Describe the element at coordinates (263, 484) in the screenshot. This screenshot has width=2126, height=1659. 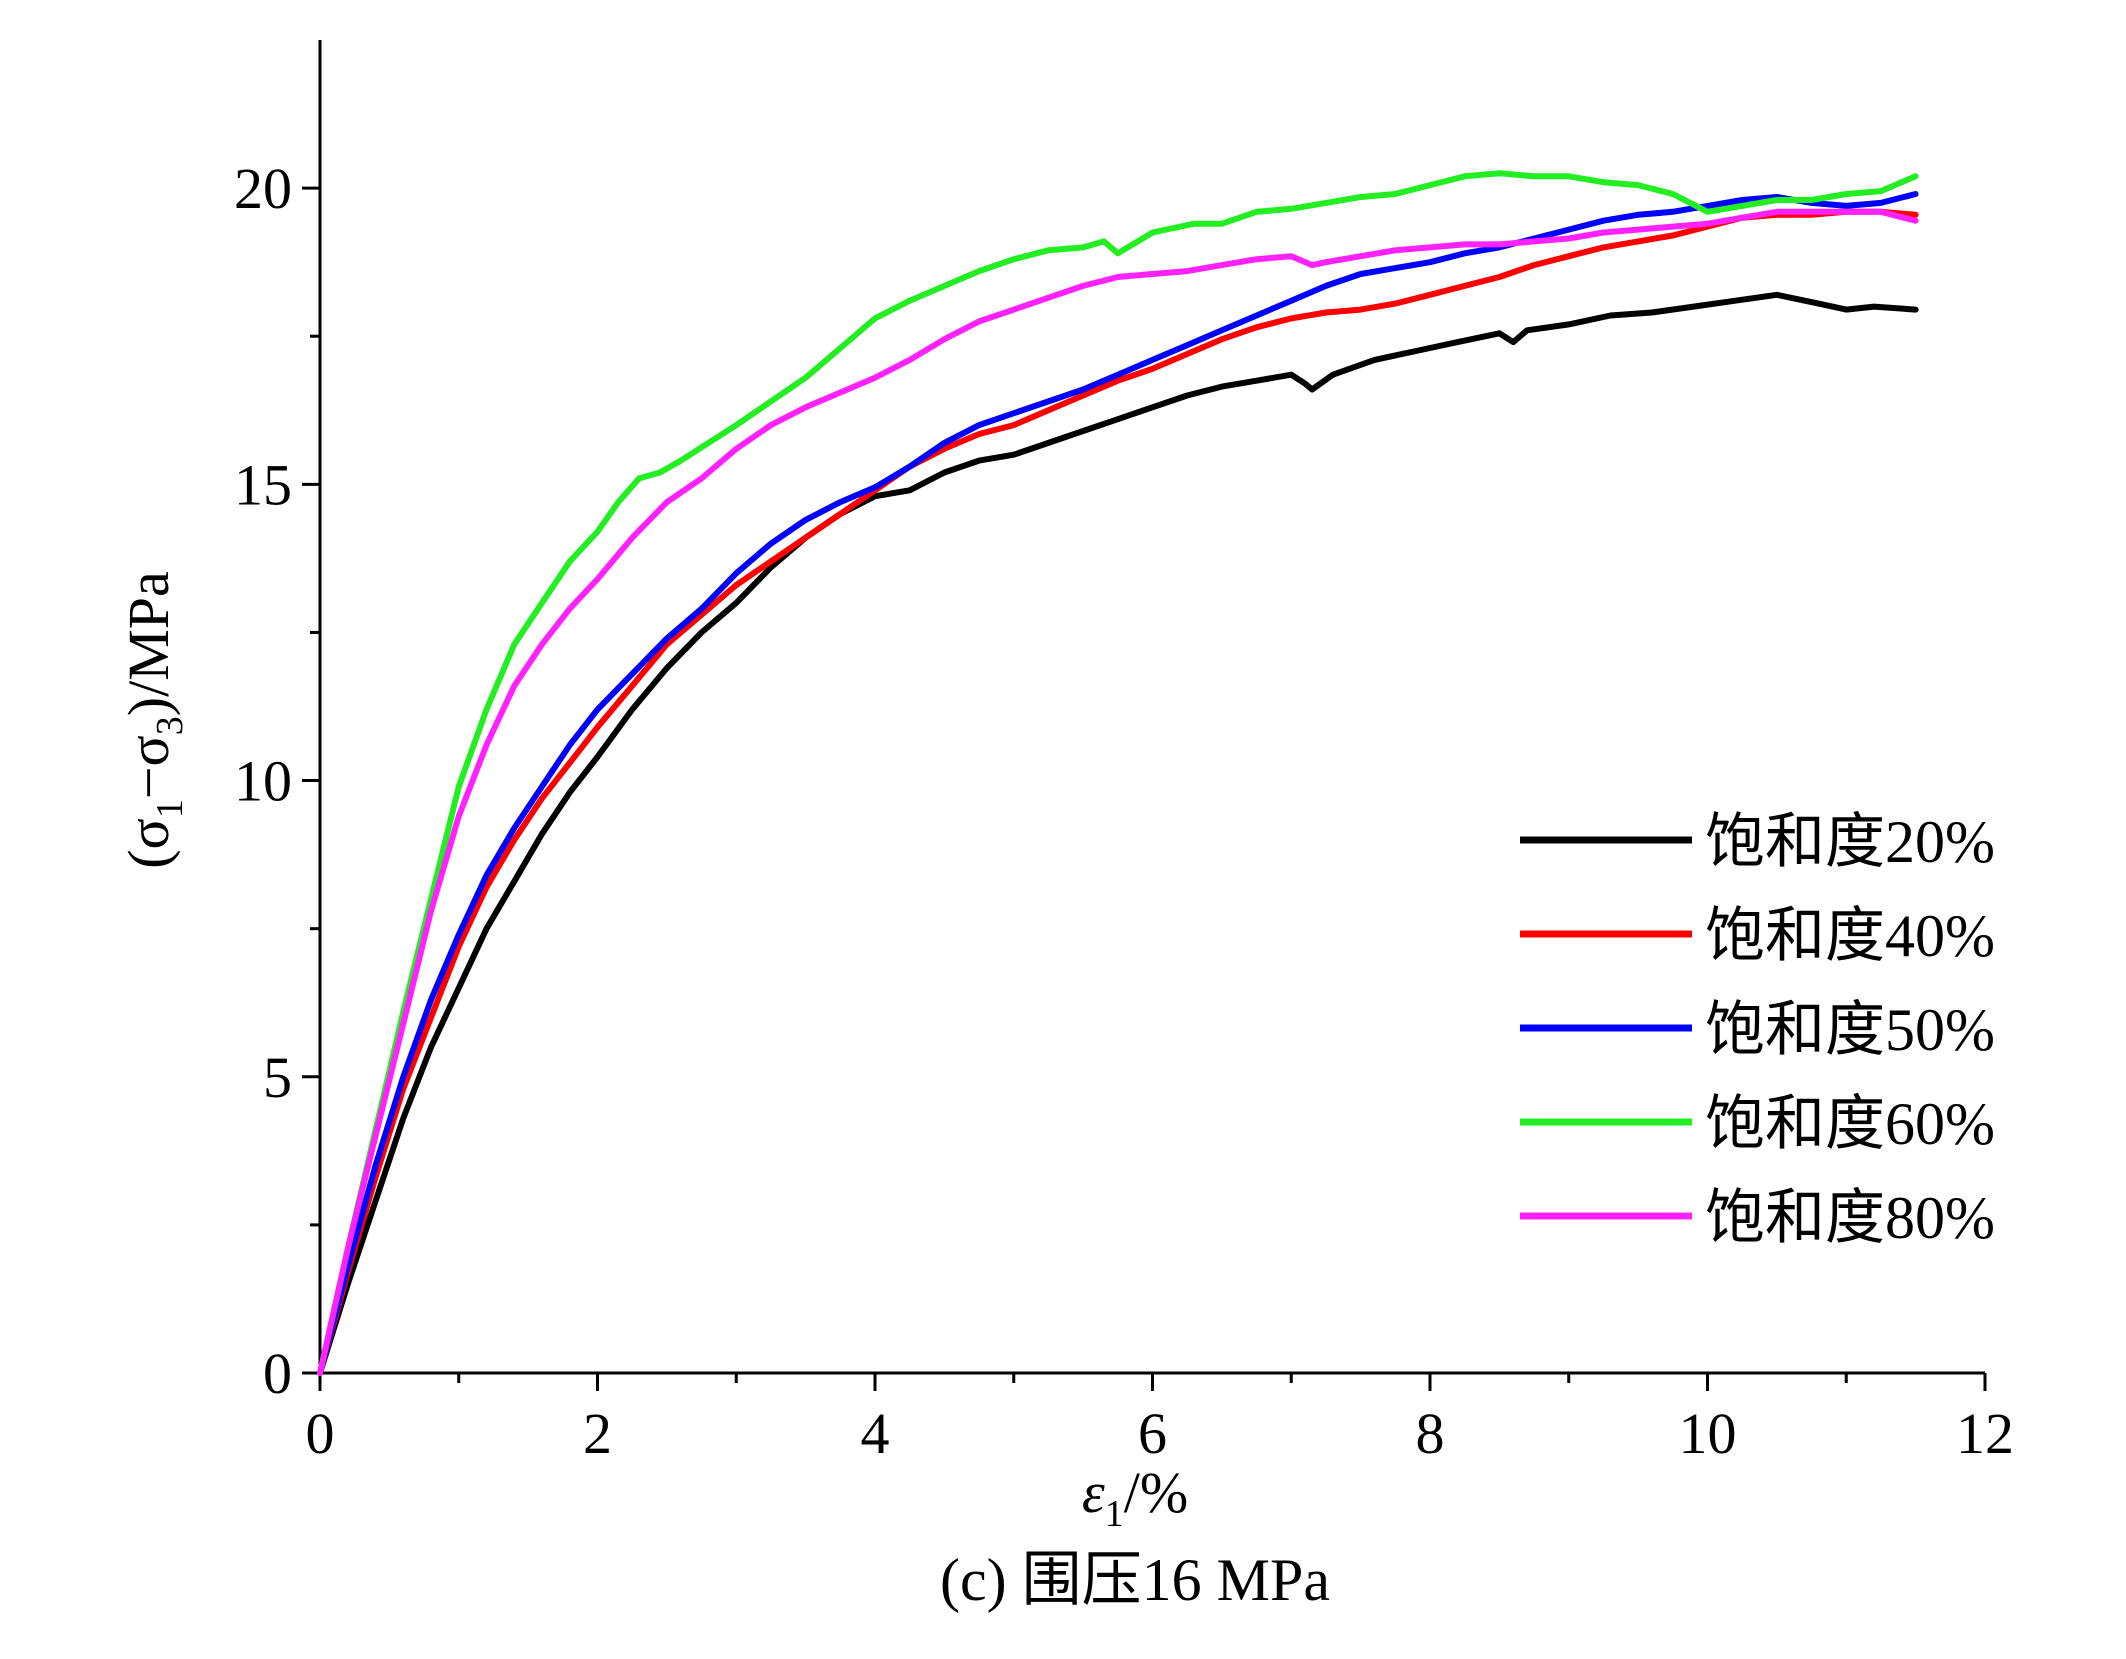
I see `y-tick-label: 15` at that location.